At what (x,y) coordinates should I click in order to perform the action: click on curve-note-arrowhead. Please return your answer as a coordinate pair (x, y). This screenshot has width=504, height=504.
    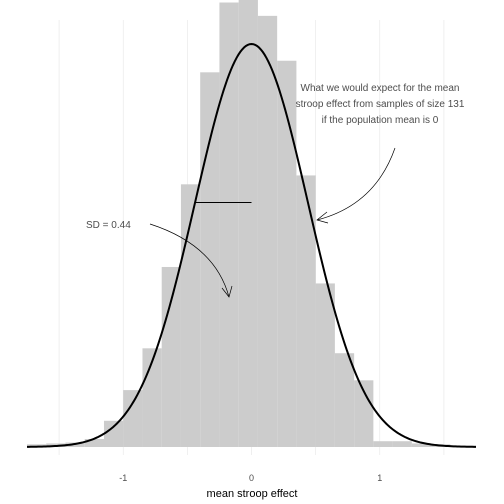
    Looking at the image, I should click on (322, 217).